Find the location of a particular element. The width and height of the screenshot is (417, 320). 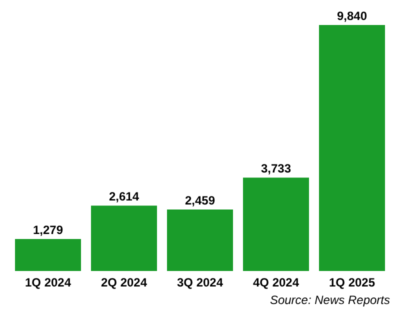

data-label: 2,459 is located at coordinates (200, 201).